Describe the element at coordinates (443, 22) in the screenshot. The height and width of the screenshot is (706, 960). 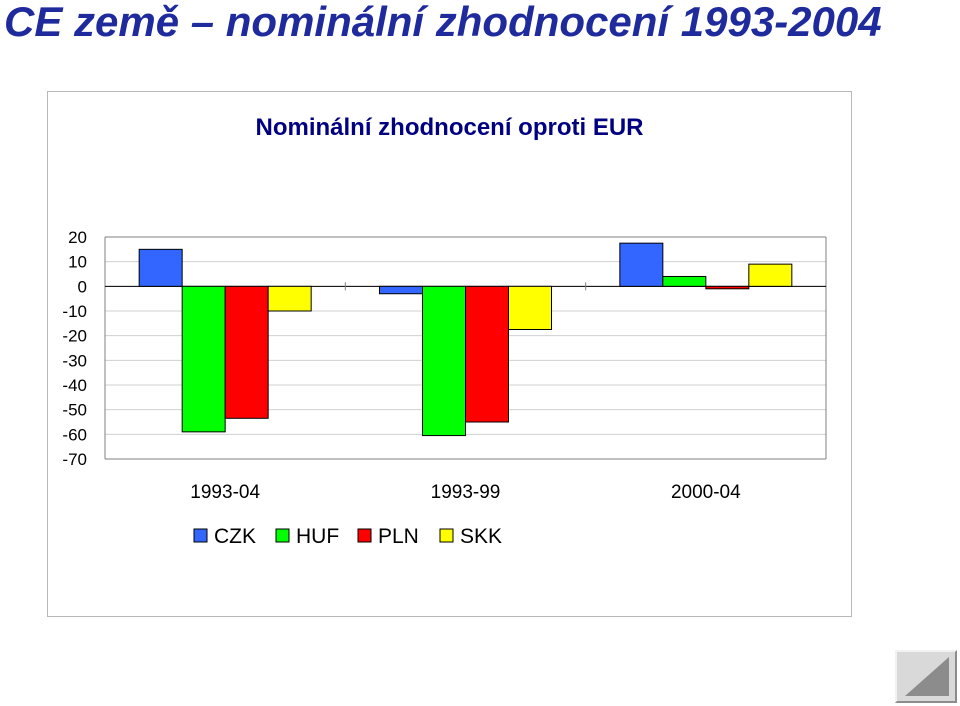
I see `slide-title: CE země – nominální zhodnocení 1993-2004` at that location.